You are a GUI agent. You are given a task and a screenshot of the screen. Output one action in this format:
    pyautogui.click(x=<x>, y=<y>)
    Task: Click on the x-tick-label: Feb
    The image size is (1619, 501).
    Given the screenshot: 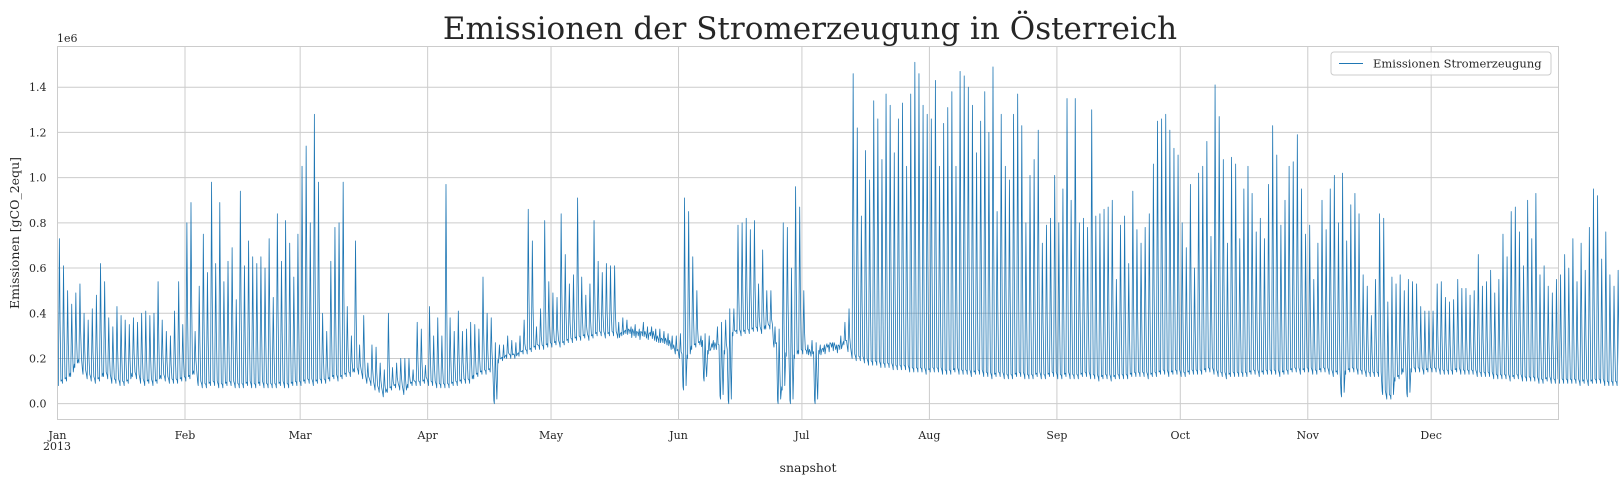 What is the action you would take?
    pyautogui.click(x=185, y=435)
    